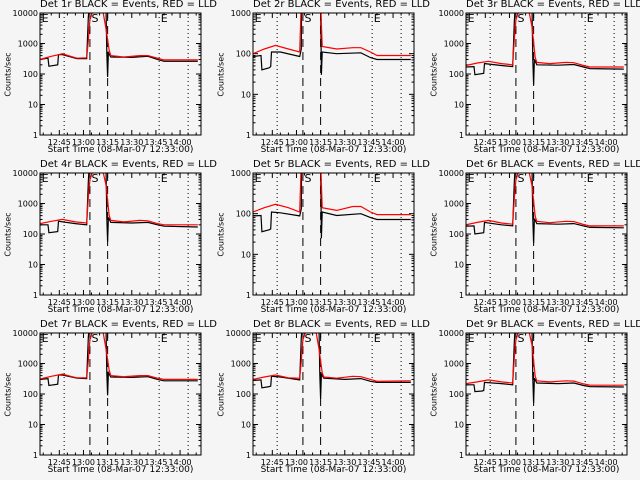 The width and height of the screenshot is (640, 480). Describe the element at coordinates (341, 5) in the screenshot. I see `panel-title: Det 2r BLACK = Events, RED = LLD` at that location.